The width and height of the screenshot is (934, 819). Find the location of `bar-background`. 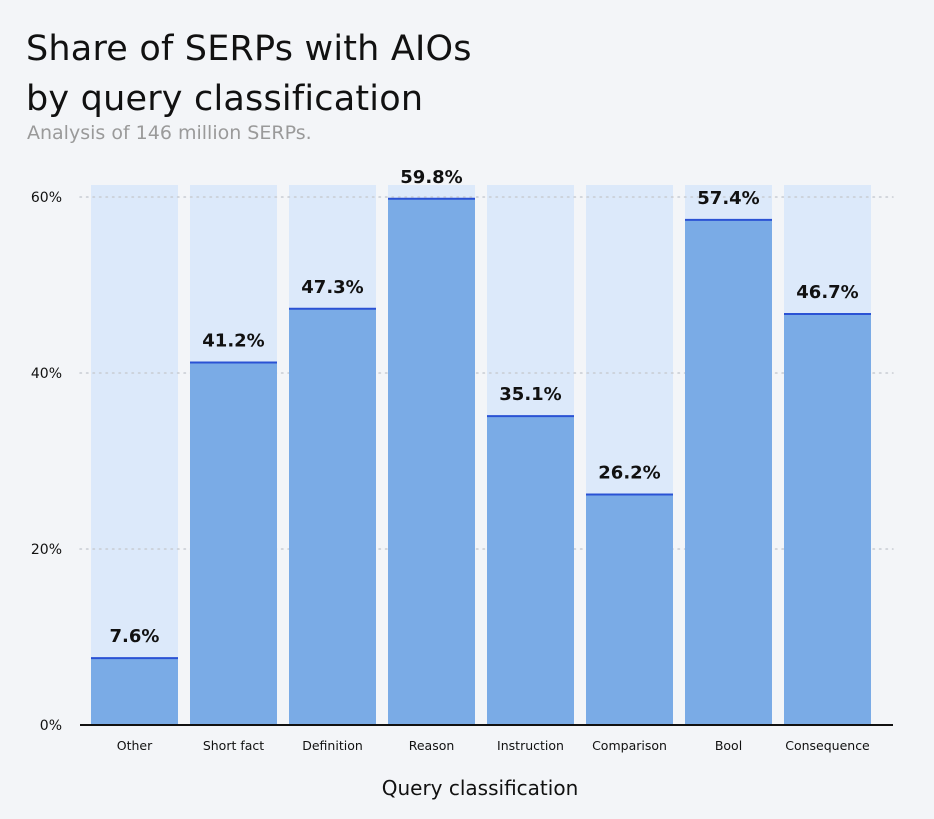

bar-background is located at coordinates (134, 455).